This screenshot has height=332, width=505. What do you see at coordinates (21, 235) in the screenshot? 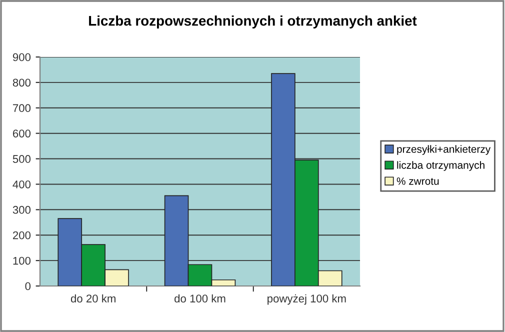
I see `y-tick-label: 200` at bounding box center [21, 235].